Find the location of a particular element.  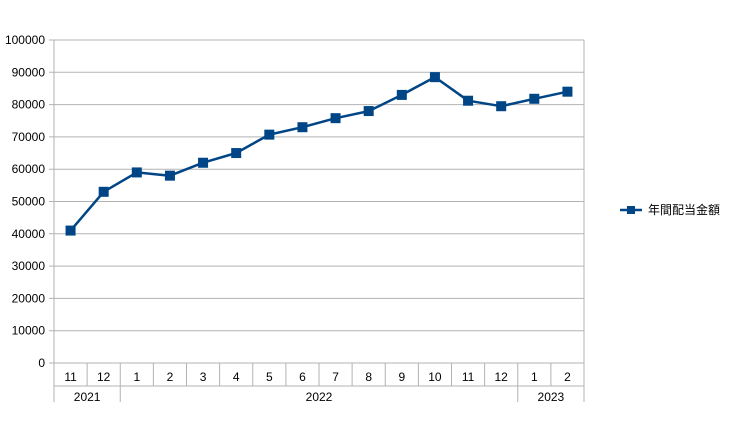

x-tick-label: 6 is located at coordinates (302, 377).